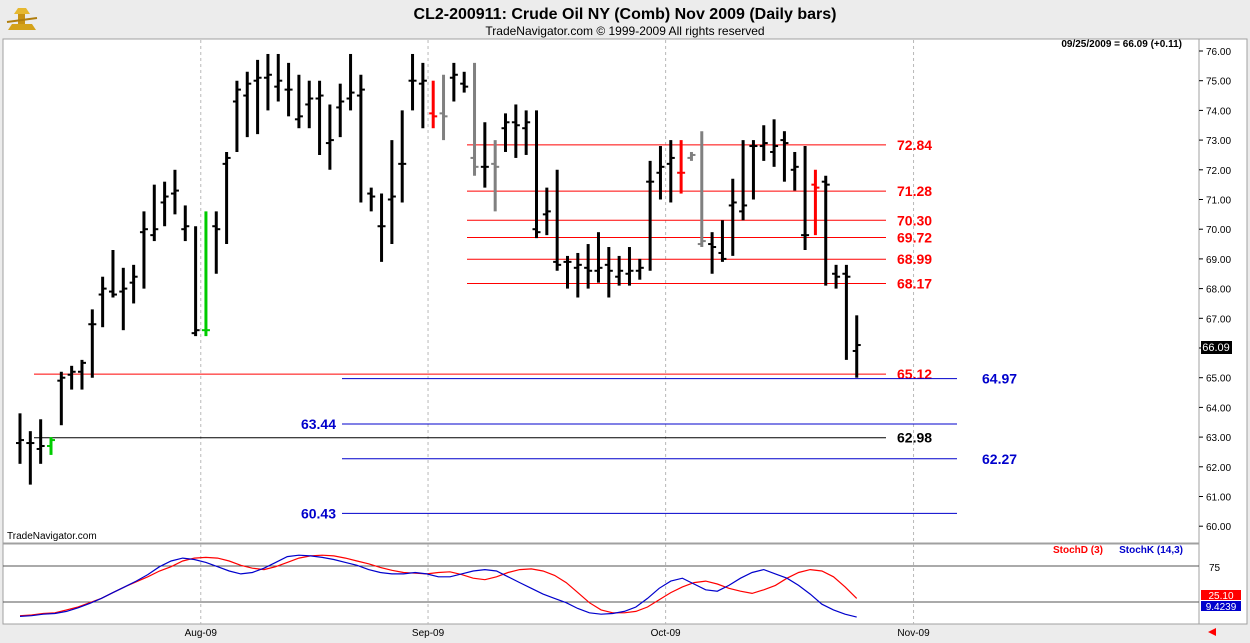  What do you see at coordinates (999, 459) in the screenshot?
I see `level-label: 62.27` at bounding box center [999, 459].